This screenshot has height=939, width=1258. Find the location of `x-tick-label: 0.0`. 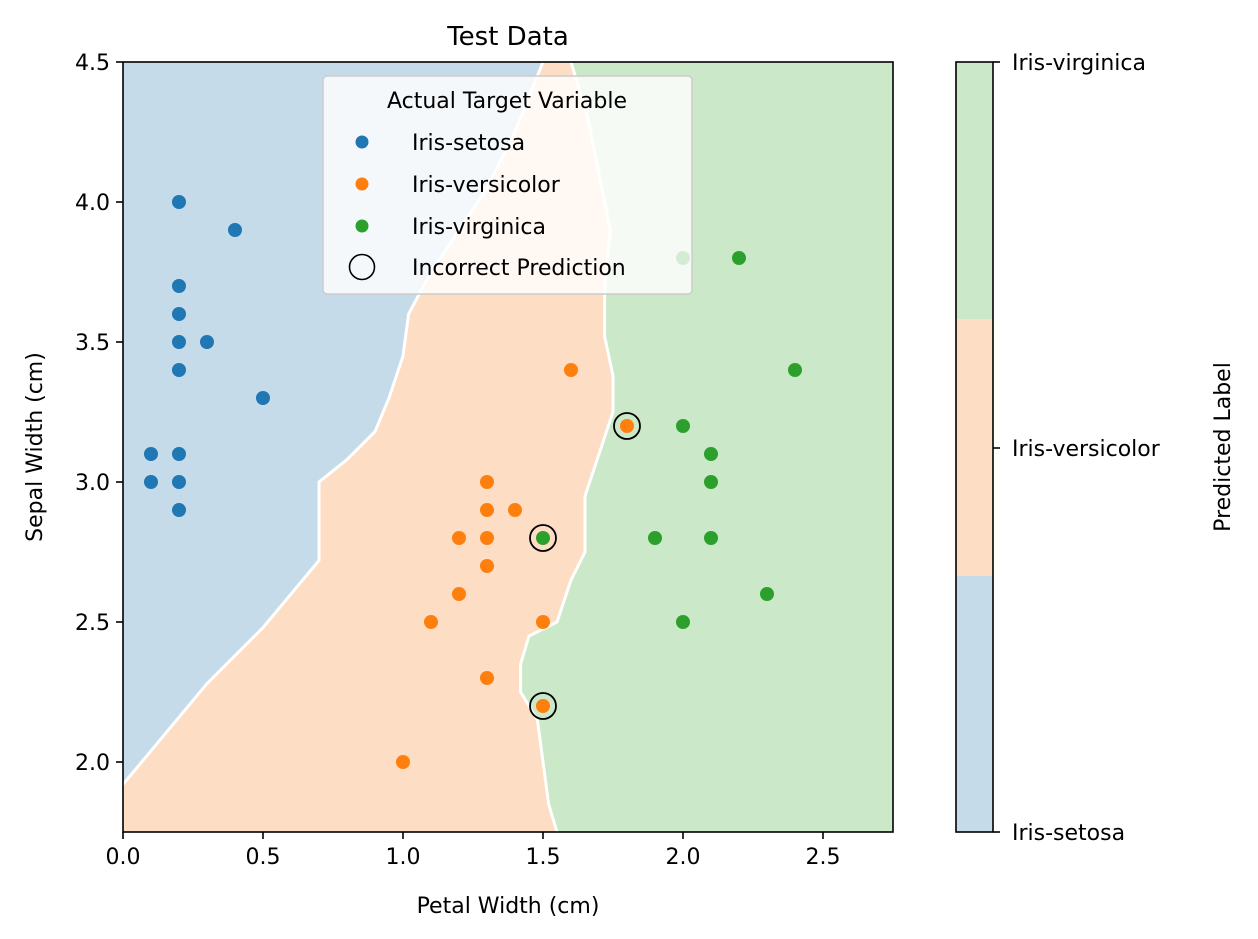

x-tick-label: 0.0 is located at coordinates (123, 857).